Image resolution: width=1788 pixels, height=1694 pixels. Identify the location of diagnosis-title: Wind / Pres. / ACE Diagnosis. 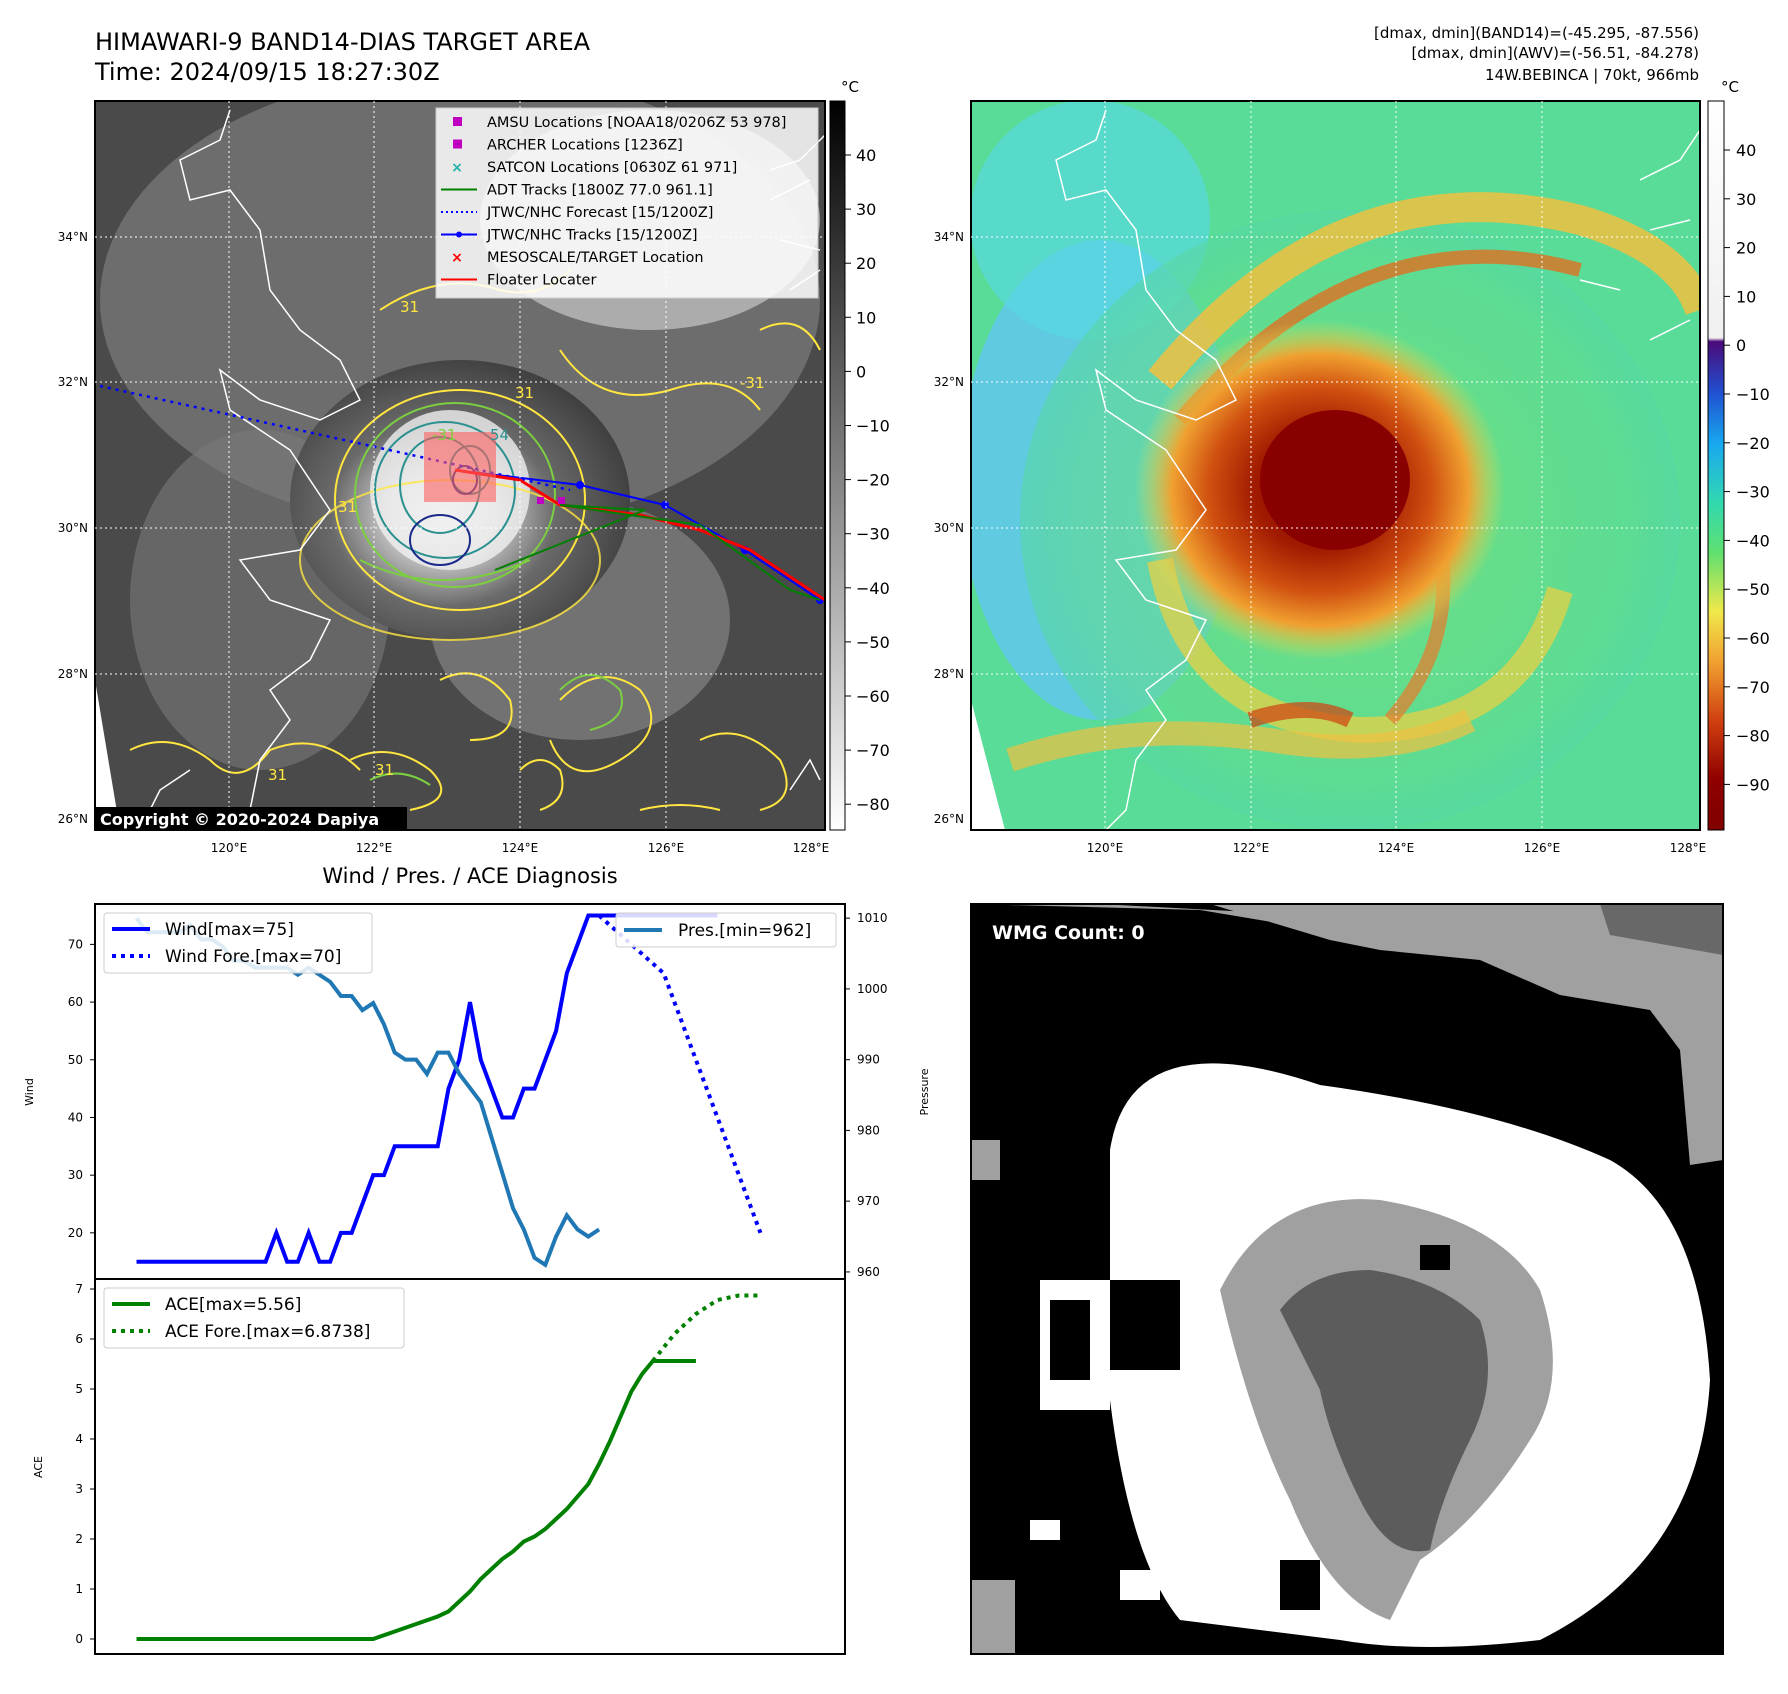
(469, 876).